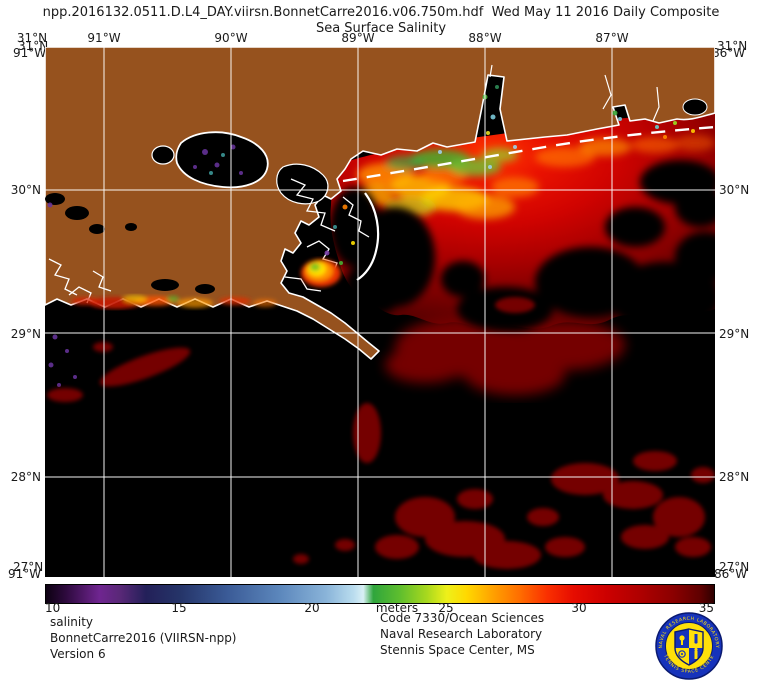  What do you see at coordinates (397, 608) in the screenshot?
I see `colorbar-unit-label: meters` at bounding box center [397, 608].